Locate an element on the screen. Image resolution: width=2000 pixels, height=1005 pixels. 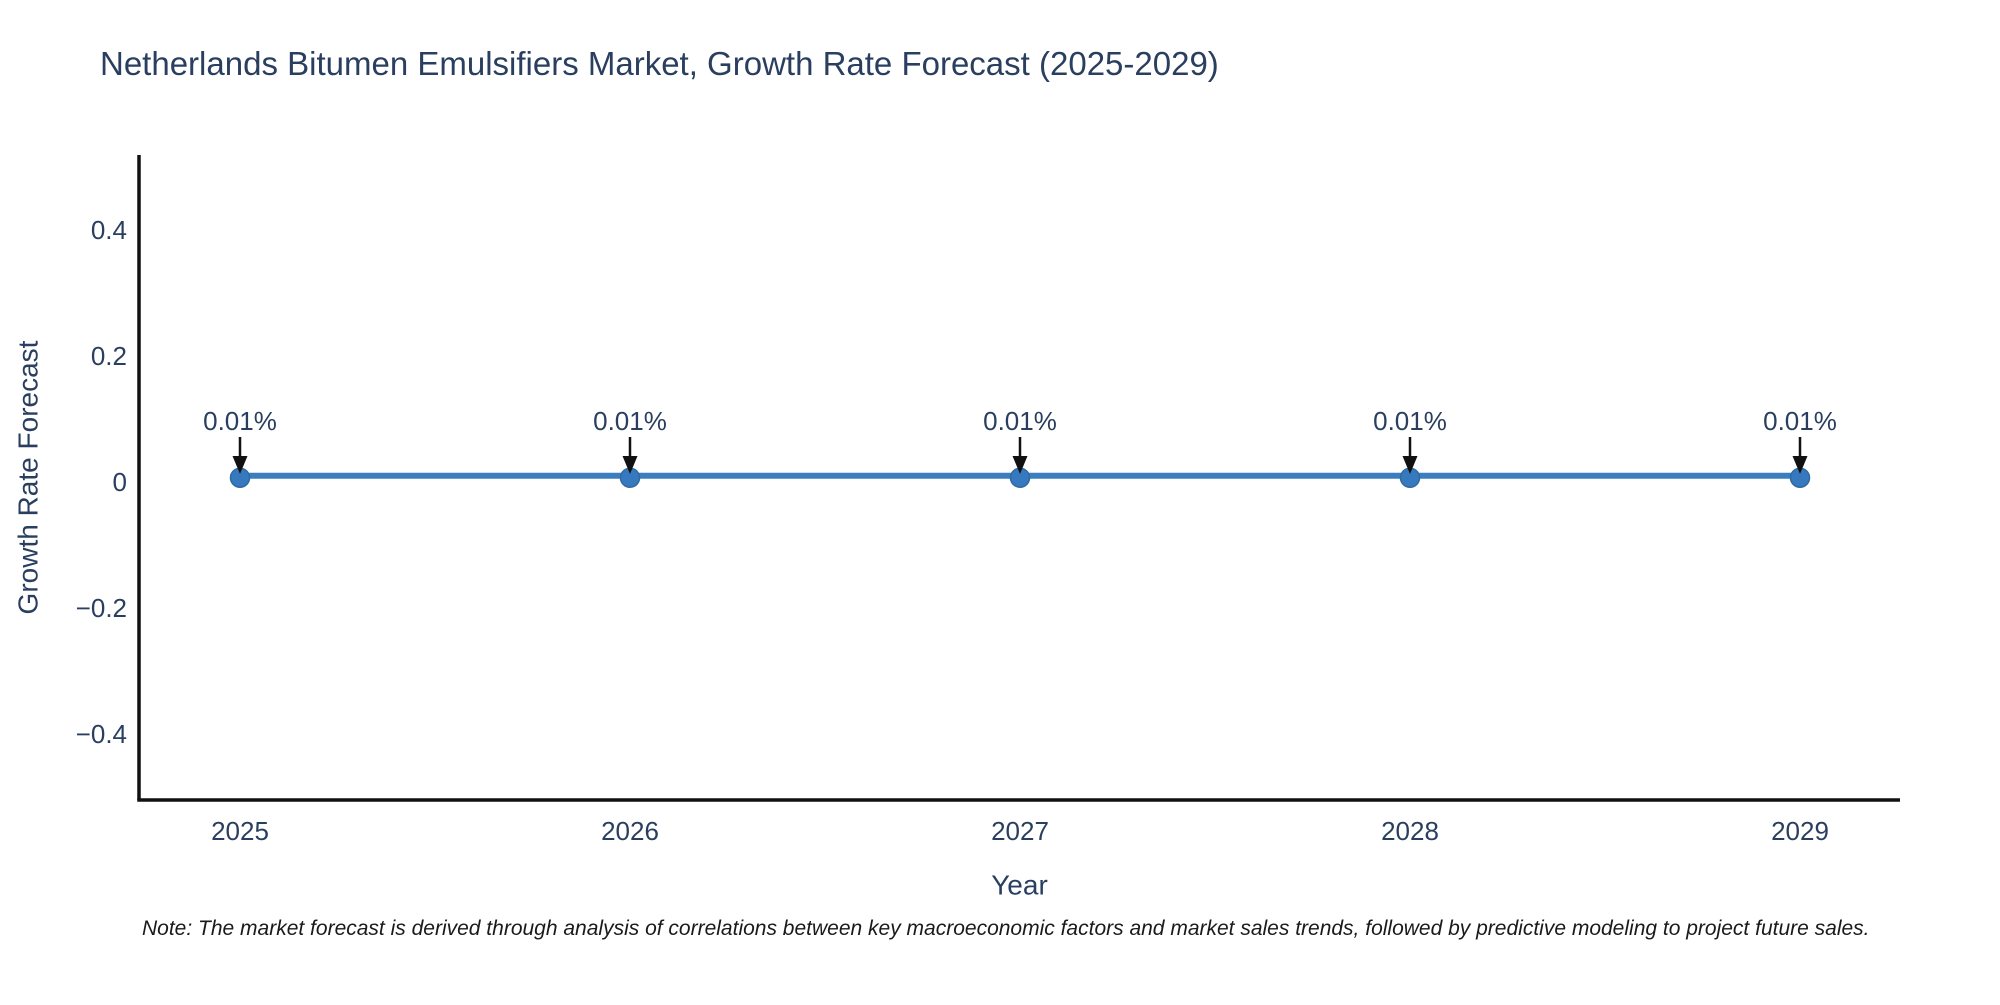
x-tick-label: 2025 is located at coordinates (240, 831).